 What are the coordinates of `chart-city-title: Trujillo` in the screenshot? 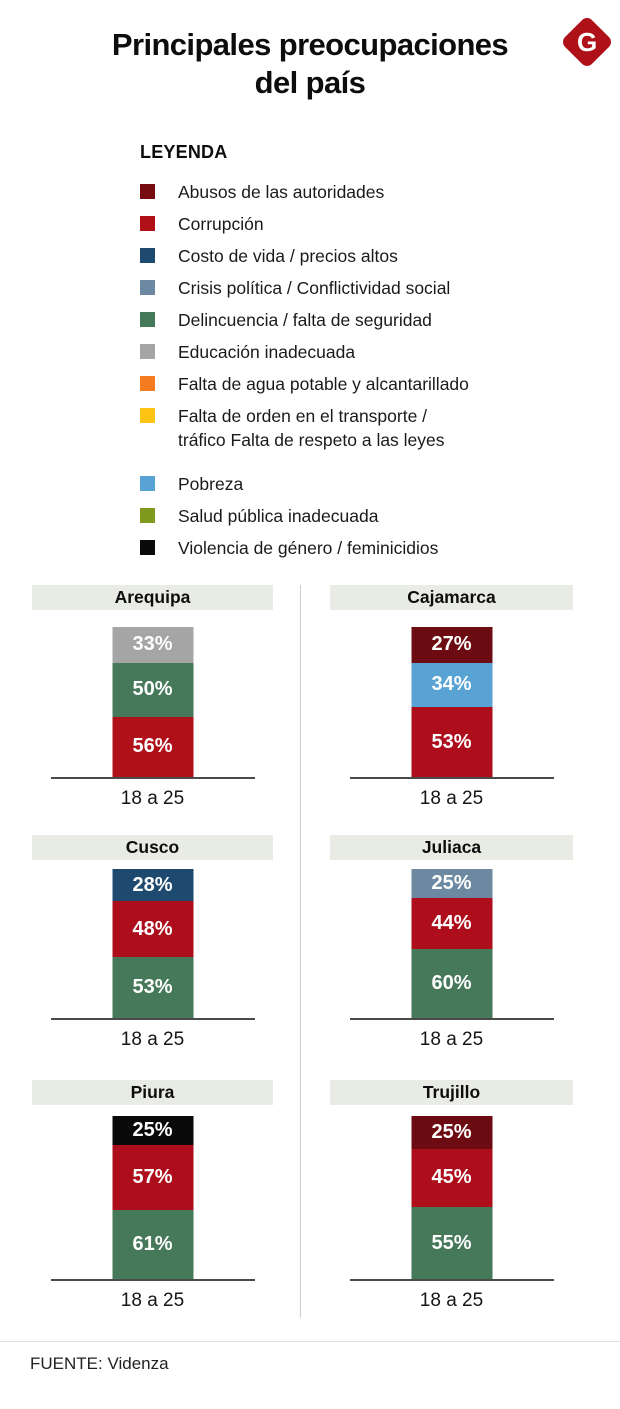 It's located at (451, 1092).